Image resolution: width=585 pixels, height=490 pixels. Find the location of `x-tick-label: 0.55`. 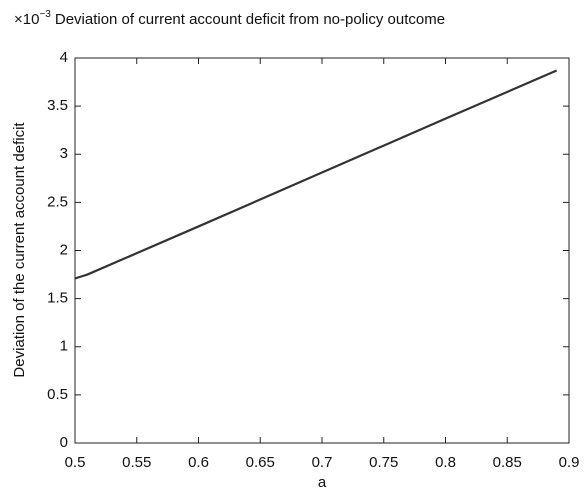

x-tick-label: 0.55 is located at coordinates (136, 462).